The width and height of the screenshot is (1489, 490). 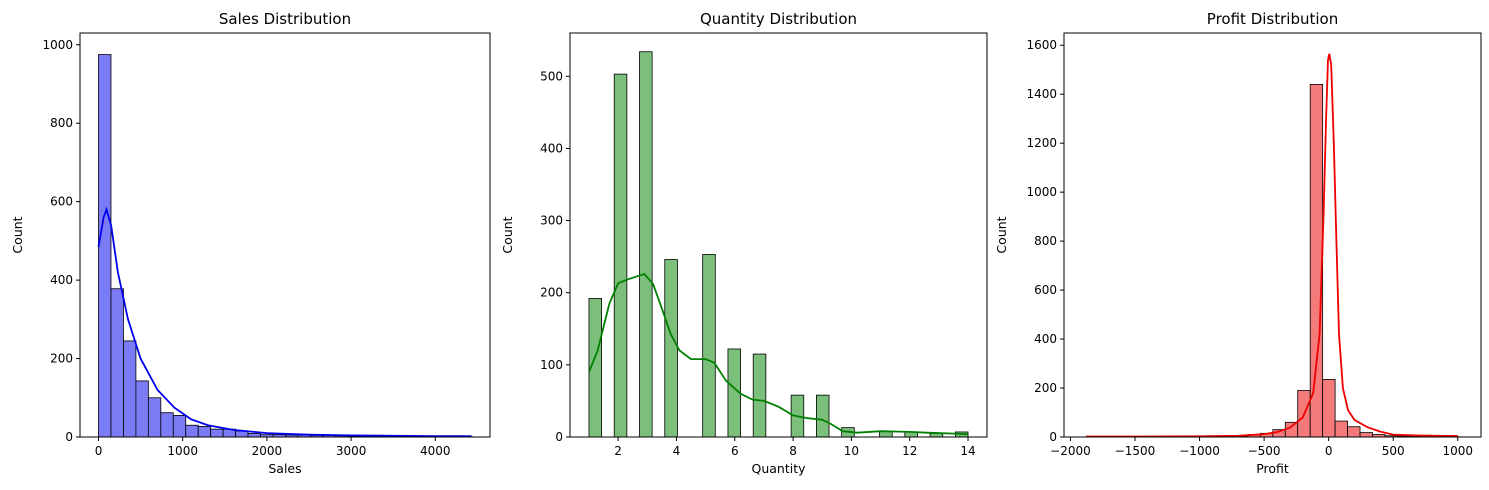 What do you see at coordinates (285, 19) in the screenshot?
I see `sales-chart-title: Sales Distribution` at bounding box center [285, 19].